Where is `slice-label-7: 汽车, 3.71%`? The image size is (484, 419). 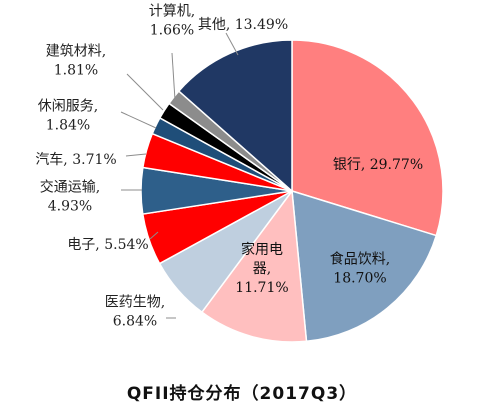
slice-label-7: 汽车, 3.71% is located at coordinates (75, 159).